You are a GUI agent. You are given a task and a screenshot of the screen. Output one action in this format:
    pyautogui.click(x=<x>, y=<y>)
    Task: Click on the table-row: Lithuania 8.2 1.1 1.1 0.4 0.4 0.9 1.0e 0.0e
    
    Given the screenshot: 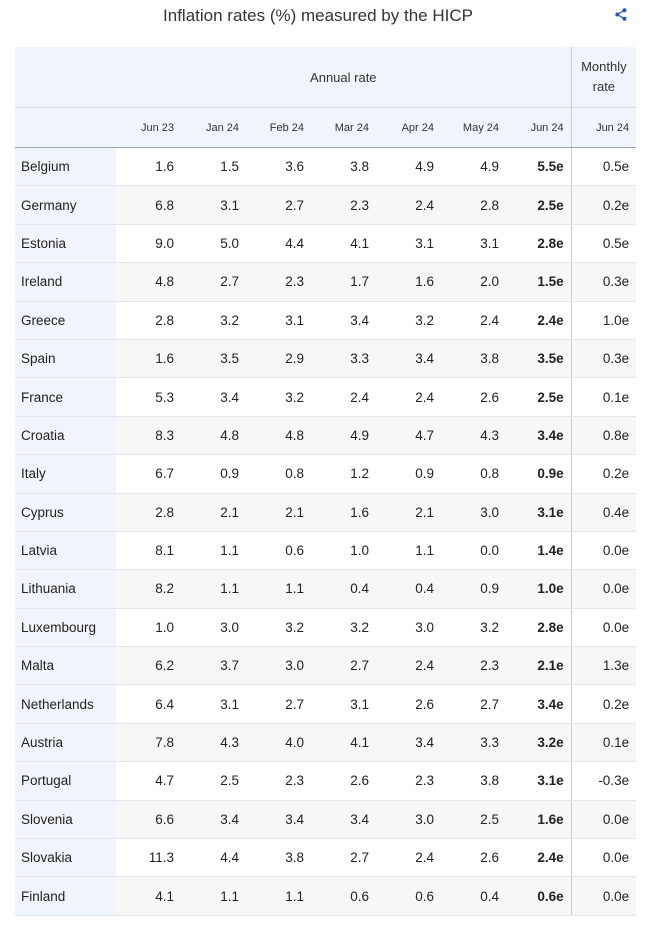 What is the action you would take?
    pyautogui.click(x=326, y=589)
    